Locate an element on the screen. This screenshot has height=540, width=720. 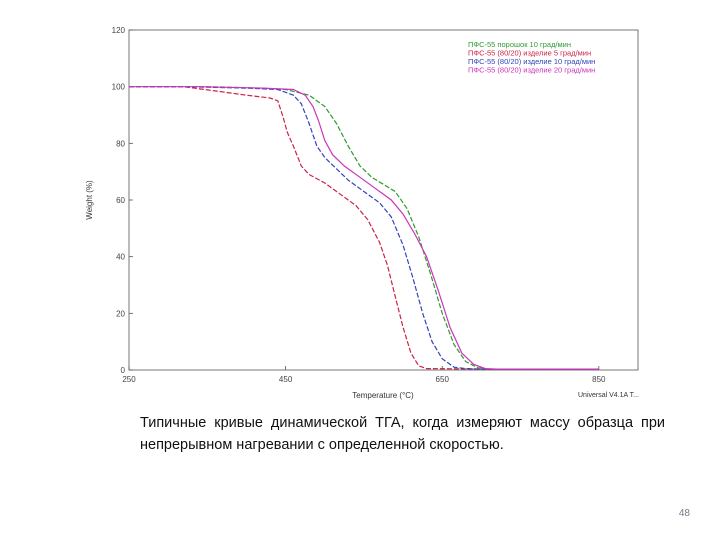
y-tick-label: 120 is located at coordinates (119, 30).